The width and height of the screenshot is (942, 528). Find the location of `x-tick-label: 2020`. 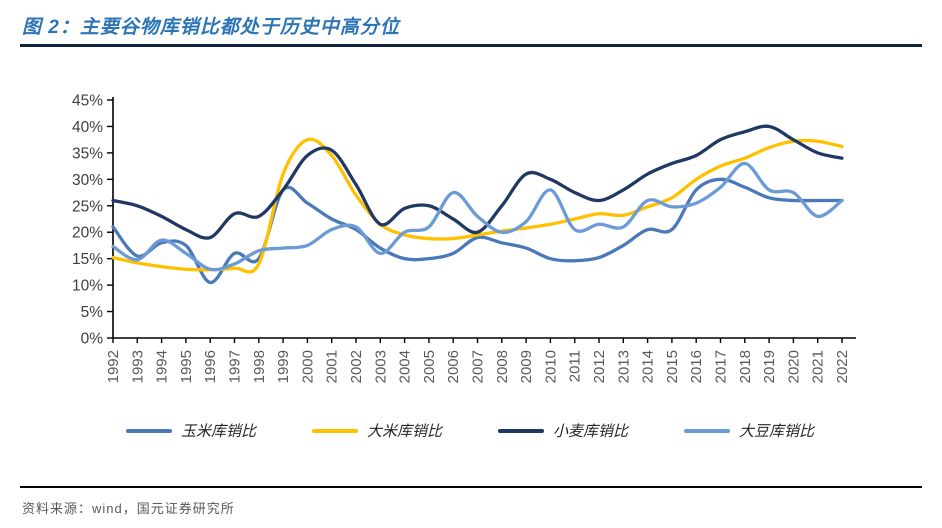

x-tick-label: 2020 is located at coordinates (793, 366).